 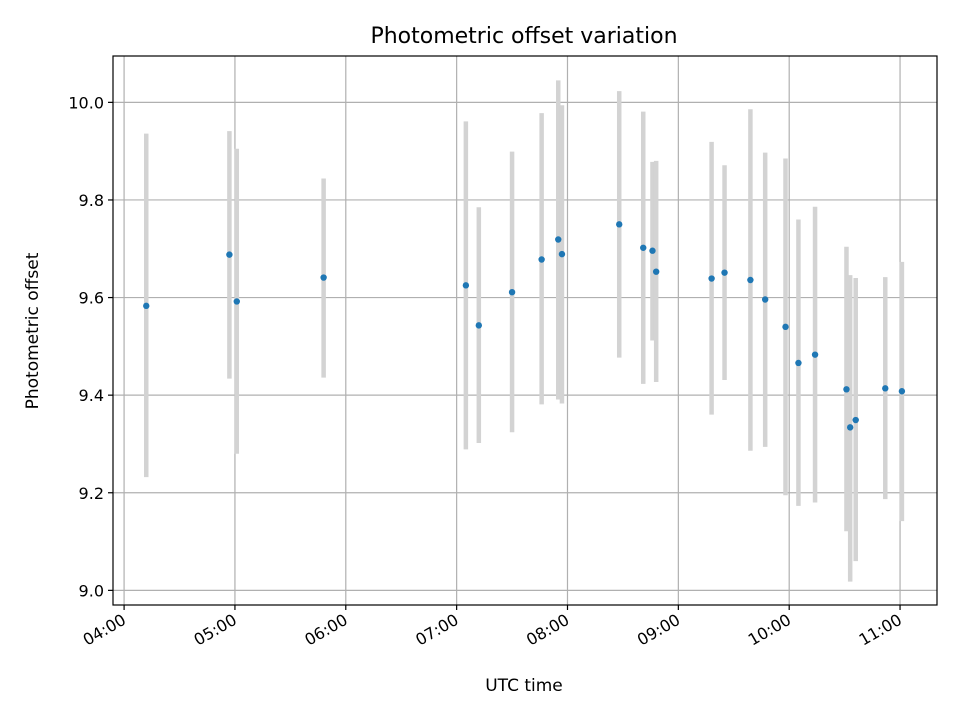 What do you see at coordinates (33, 330) in the screenshot?
I see `y-axis-label: Photometric offset` at bounding box center [33, 330].